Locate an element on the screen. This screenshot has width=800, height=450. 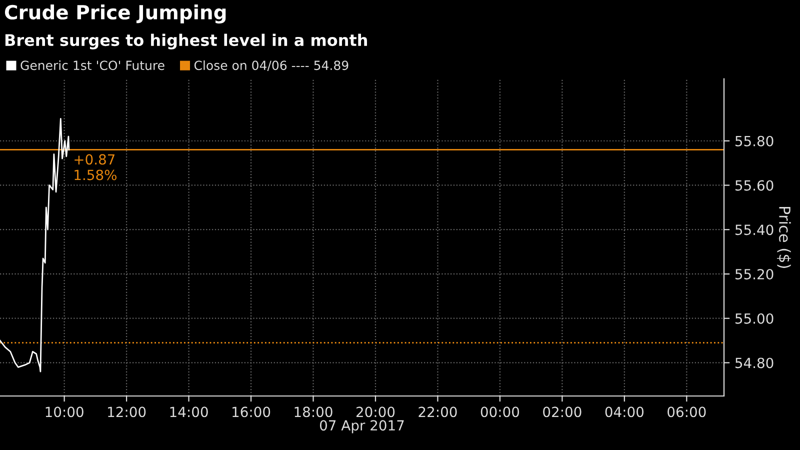
y-tick-label: 55.40 is located at coordinates (754, 230).